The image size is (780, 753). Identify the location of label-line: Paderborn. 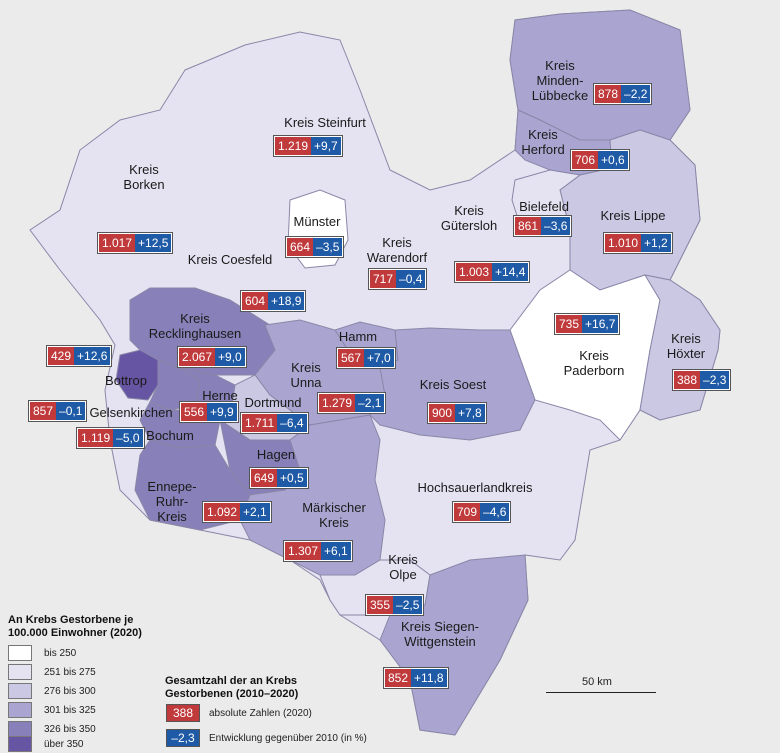
(594, 370).